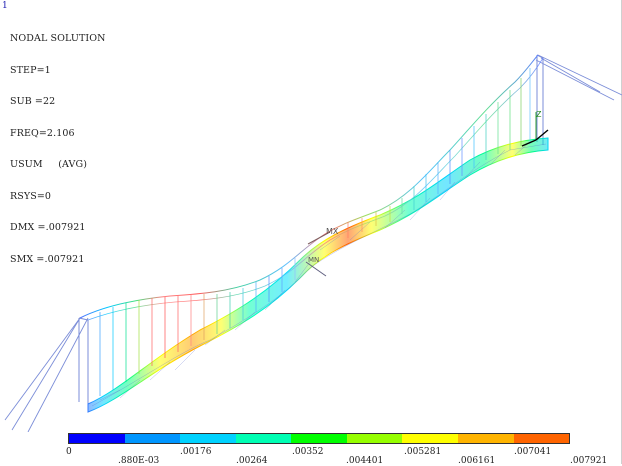  What do you see at coordinates (42, 133) in the screenshot?
I see `info-frequency: FREQ=2.106` at bounding box center [42, 133].